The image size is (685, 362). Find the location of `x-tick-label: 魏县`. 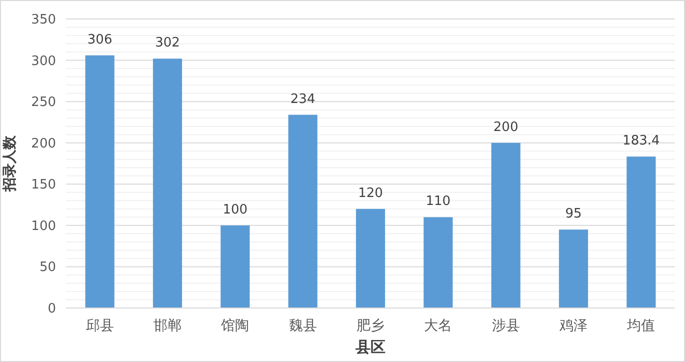

x-tick-label: 魏县 is located at coordinates (302, 326).